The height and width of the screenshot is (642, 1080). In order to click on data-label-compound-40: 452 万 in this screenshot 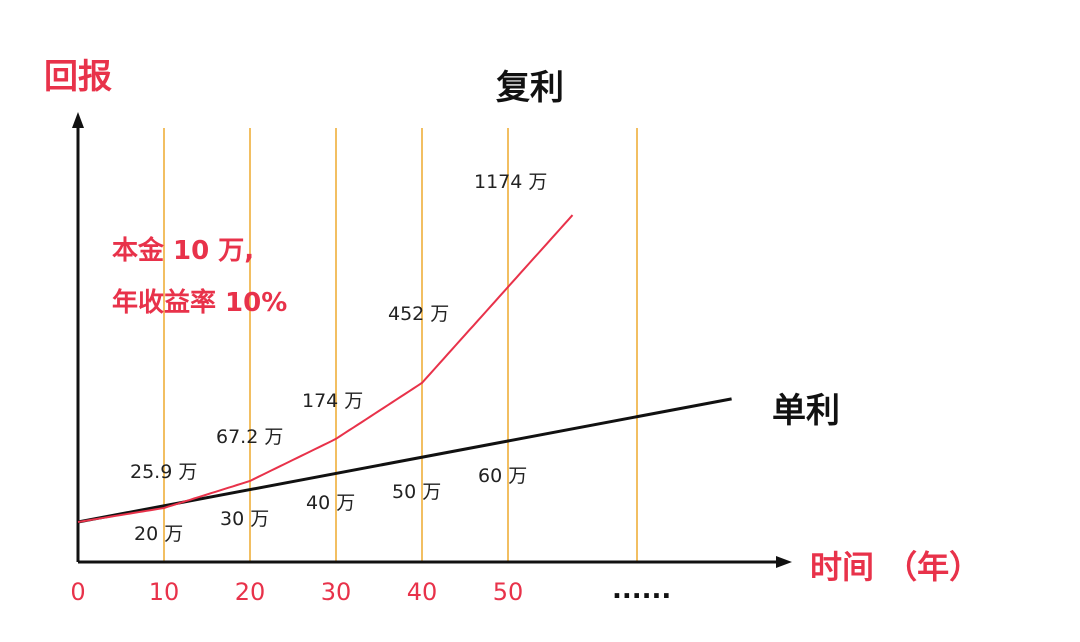, I will do `click(418, 314)`.